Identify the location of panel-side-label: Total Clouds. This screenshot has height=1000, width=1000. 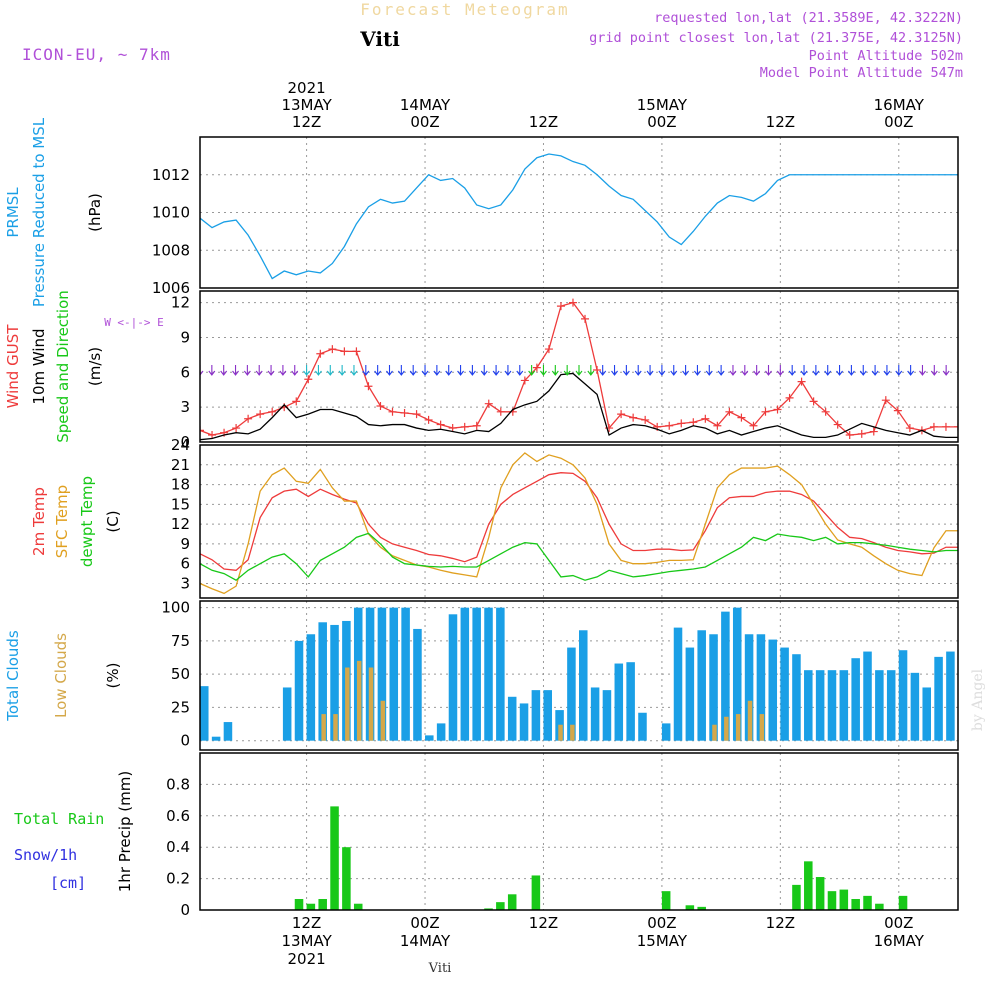
(13, 676).